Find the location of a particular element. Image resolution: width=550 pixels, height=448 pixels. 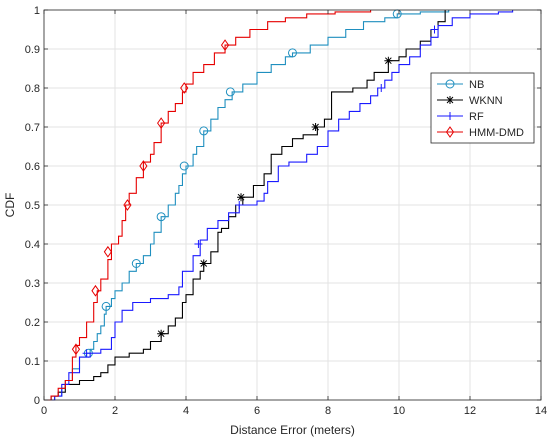

y-tick-label: 0.6 is located at coordinates (32, 167).